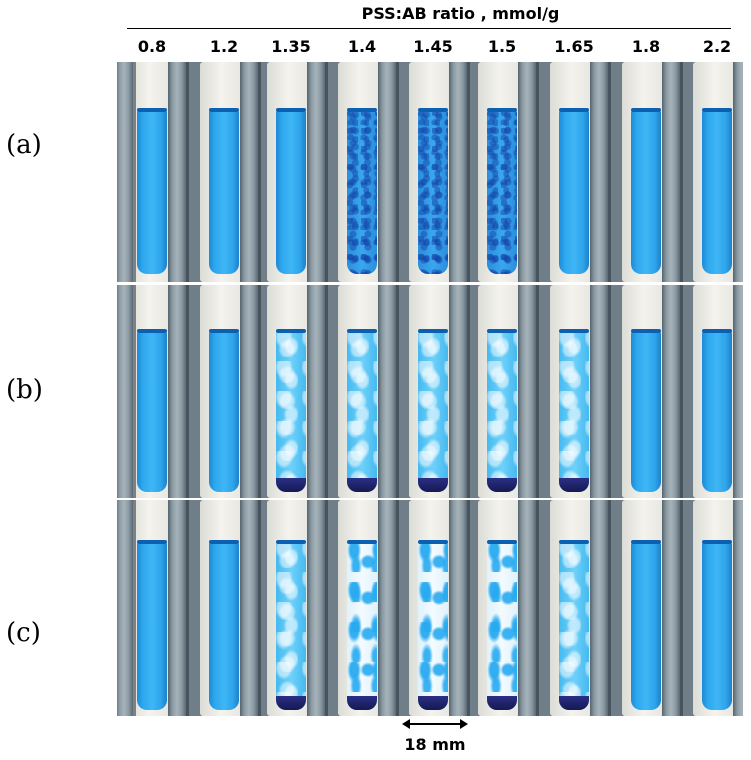 This screenshot has height=760, width=751. I want to click on ratio-label: 1.45, so click(433, 46).